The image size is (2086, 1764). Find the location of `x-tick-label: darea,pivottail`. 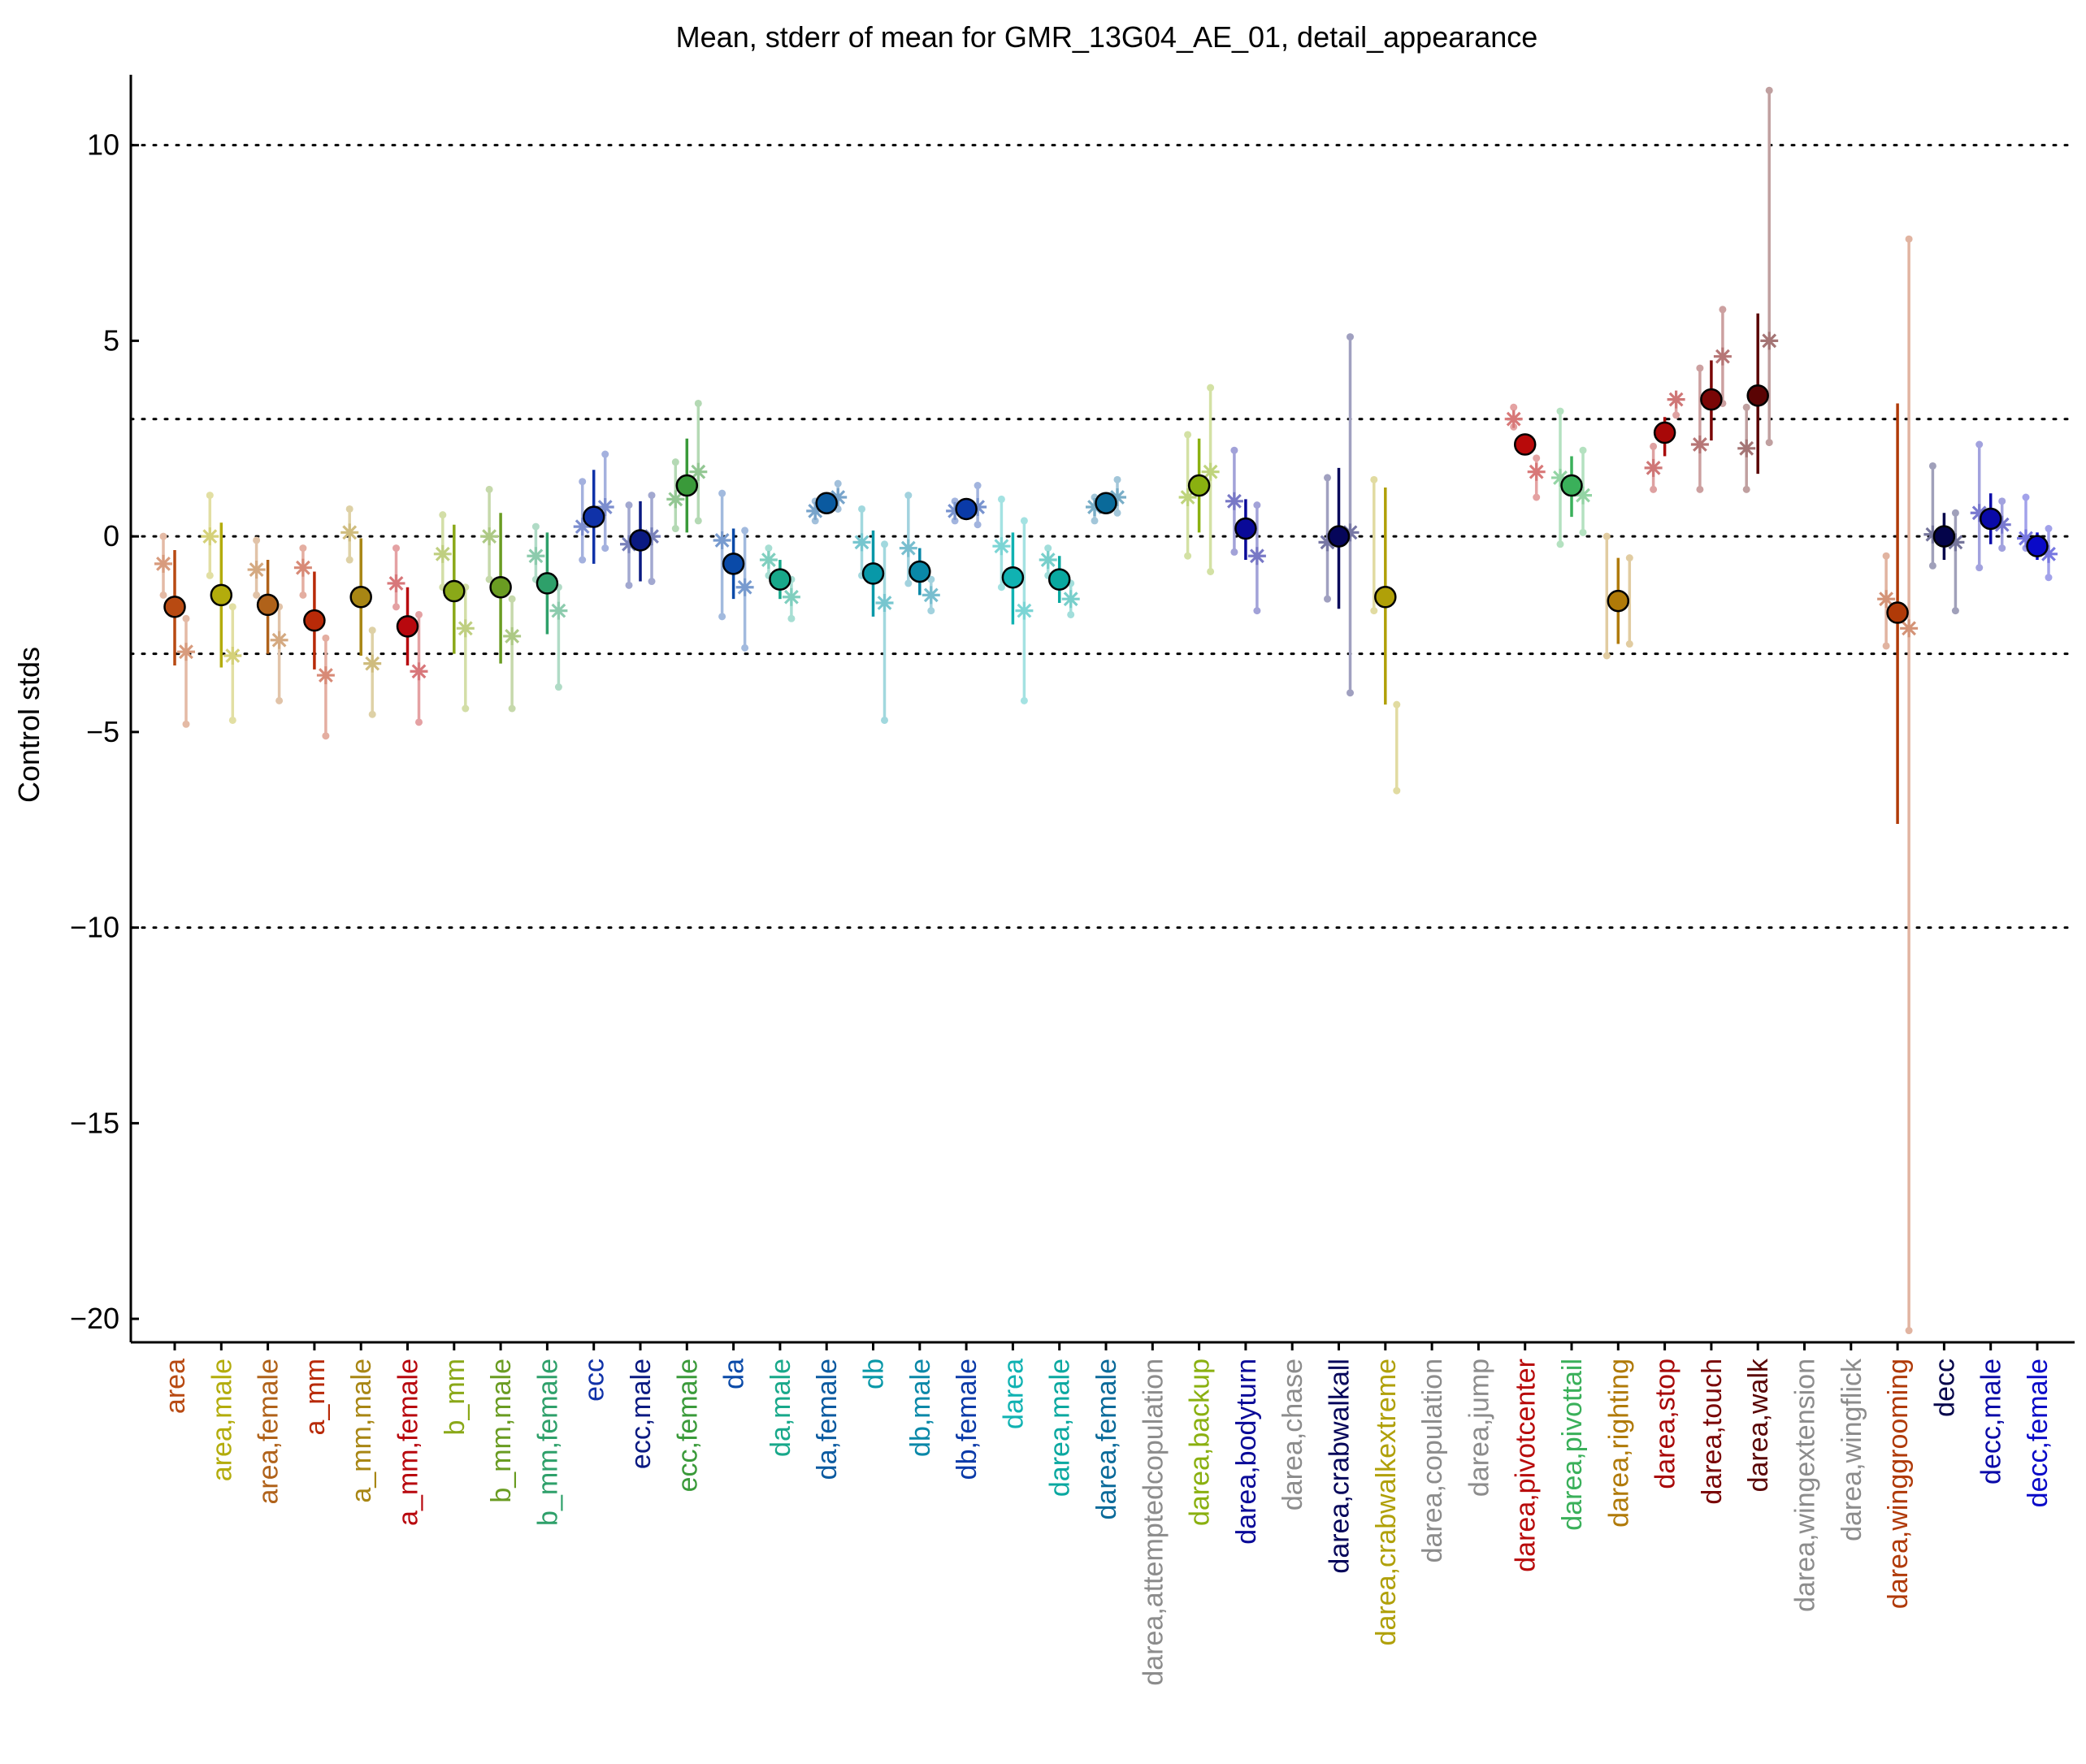

x-tick-label: darea,pivottail is located at coordinates (1572, 1445).